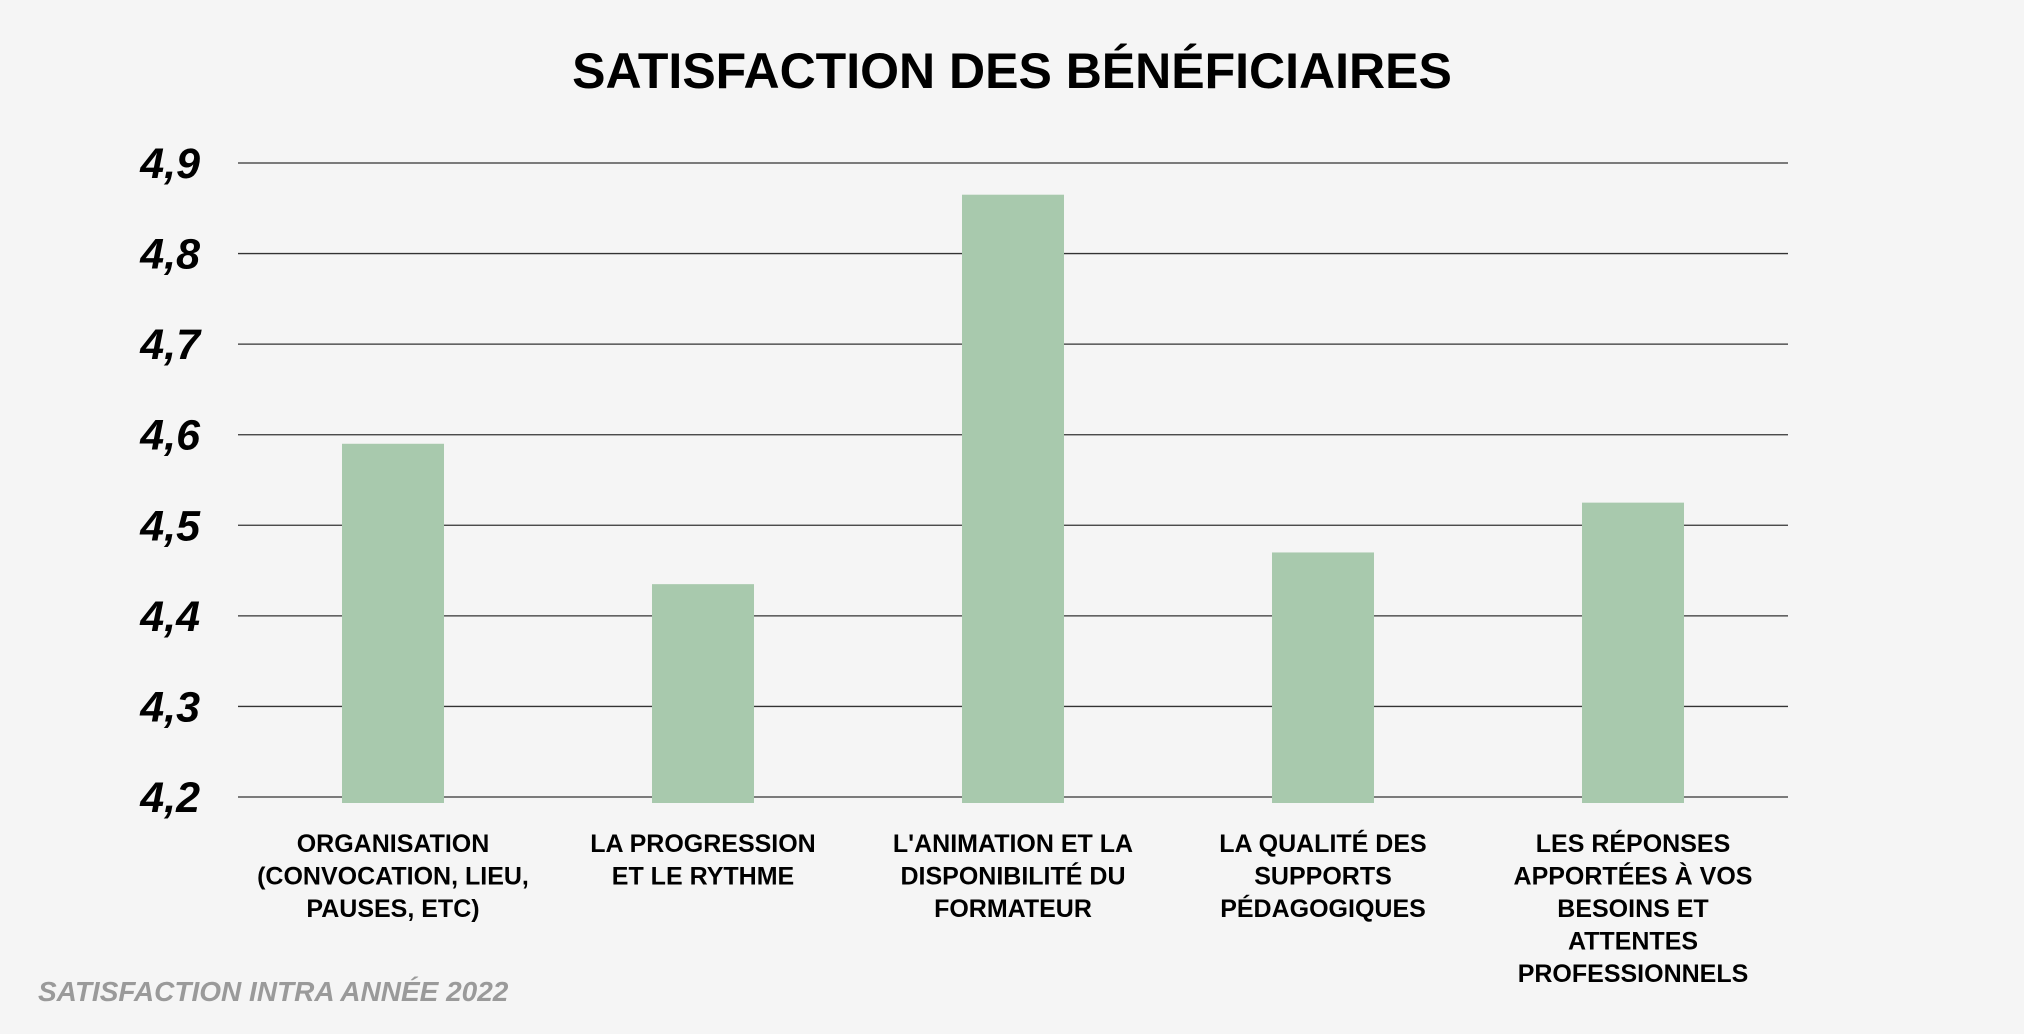  What do you see at coordinates (393, 844) in the screenshot?
I see `x-category-label-line: ORGANISATION` at bounding box center [393, 844].